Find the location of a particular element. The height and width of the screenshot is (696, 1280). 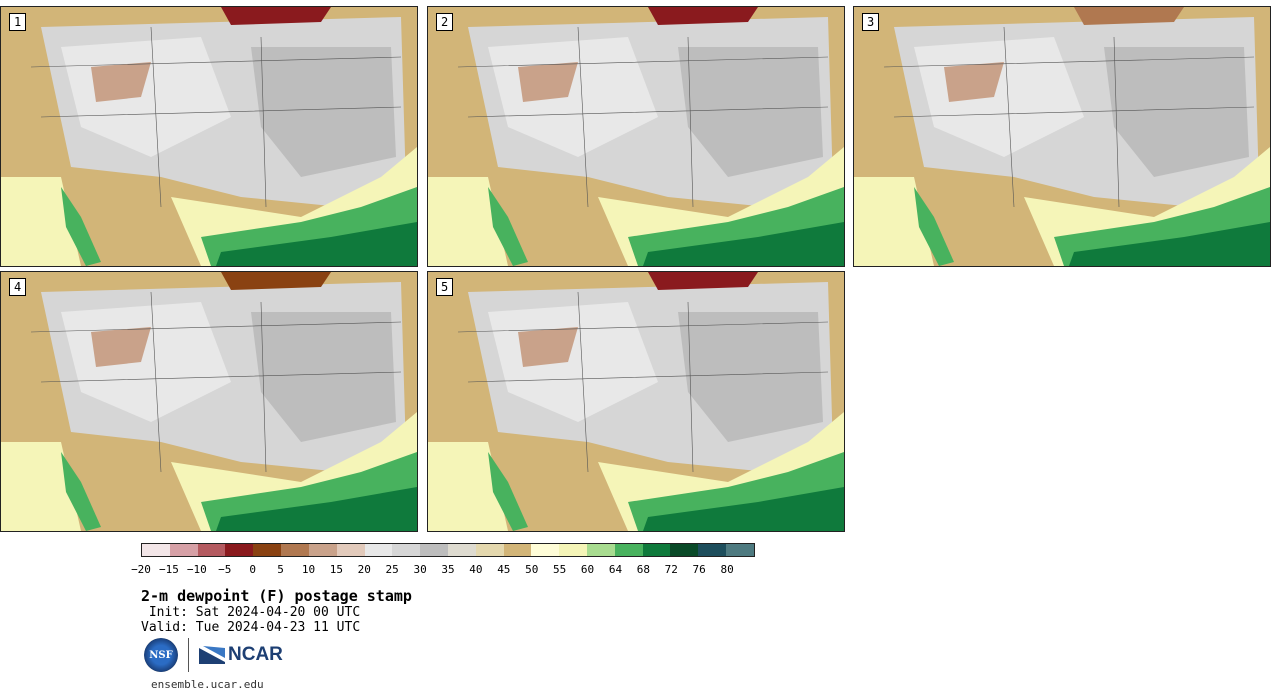

init-time: Init: Sat 2024-04-20 00 UTC is located at coordinates (251, 612).